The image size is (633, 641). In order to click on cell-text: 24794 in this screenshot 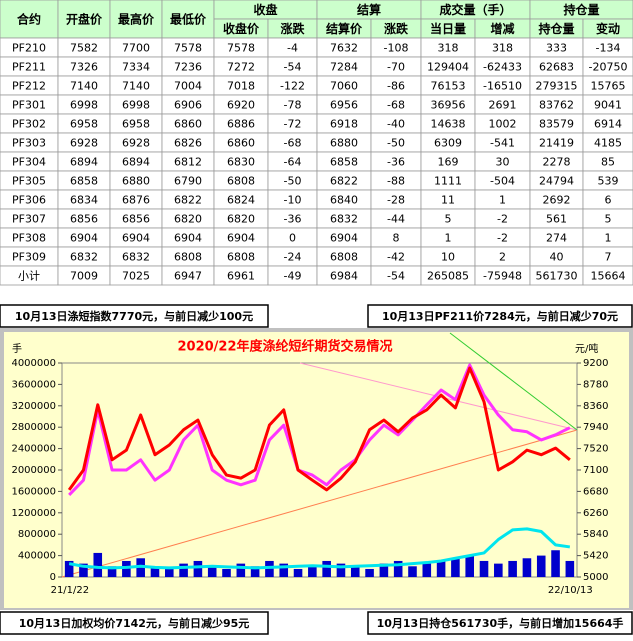, I will do `click(556, 181)`.